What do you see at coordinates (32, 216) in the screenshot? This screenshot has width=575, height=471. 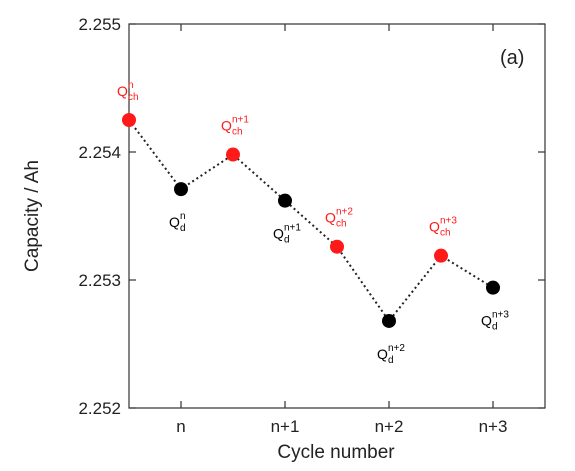 I see `y-axis-title: Capacity / Ah` at bounding box center [32, 216].